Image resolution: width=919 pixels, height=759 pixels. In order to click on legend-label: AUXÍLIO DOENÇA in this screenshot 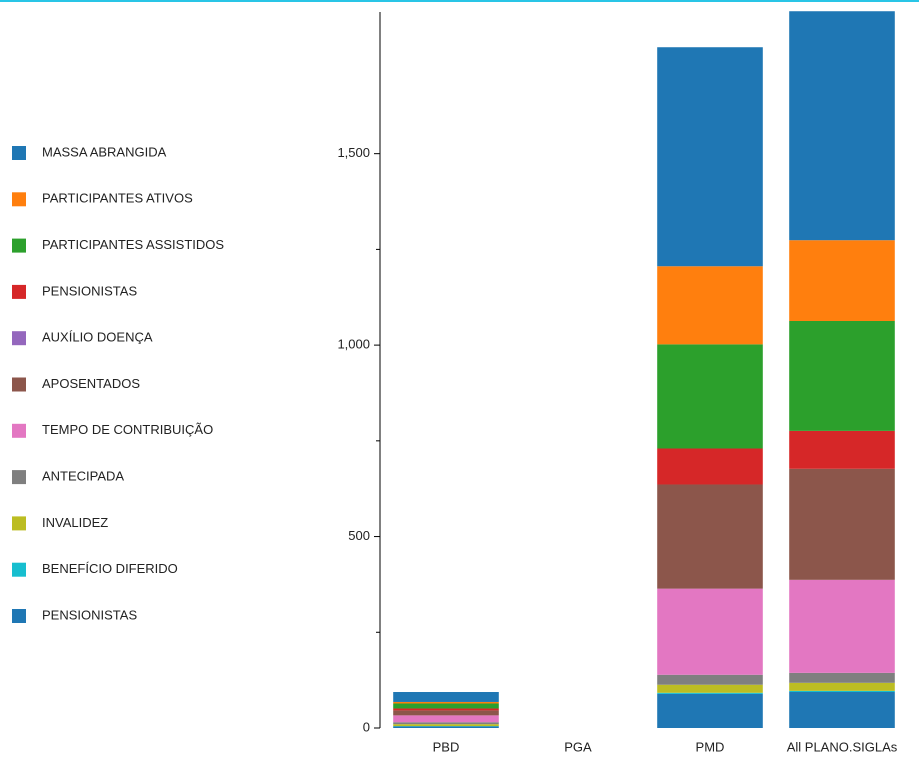, I will do `click(97, 337)`.